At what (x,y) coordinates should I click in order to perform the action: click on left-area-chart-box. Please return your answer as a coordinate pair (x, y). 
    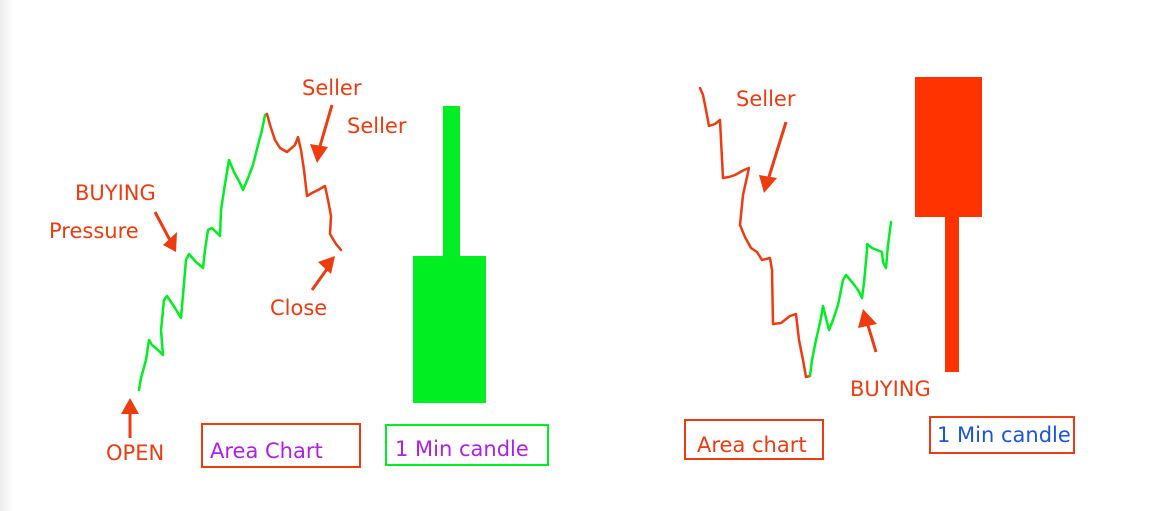
    Looking at the image, I should click on (281, 445).